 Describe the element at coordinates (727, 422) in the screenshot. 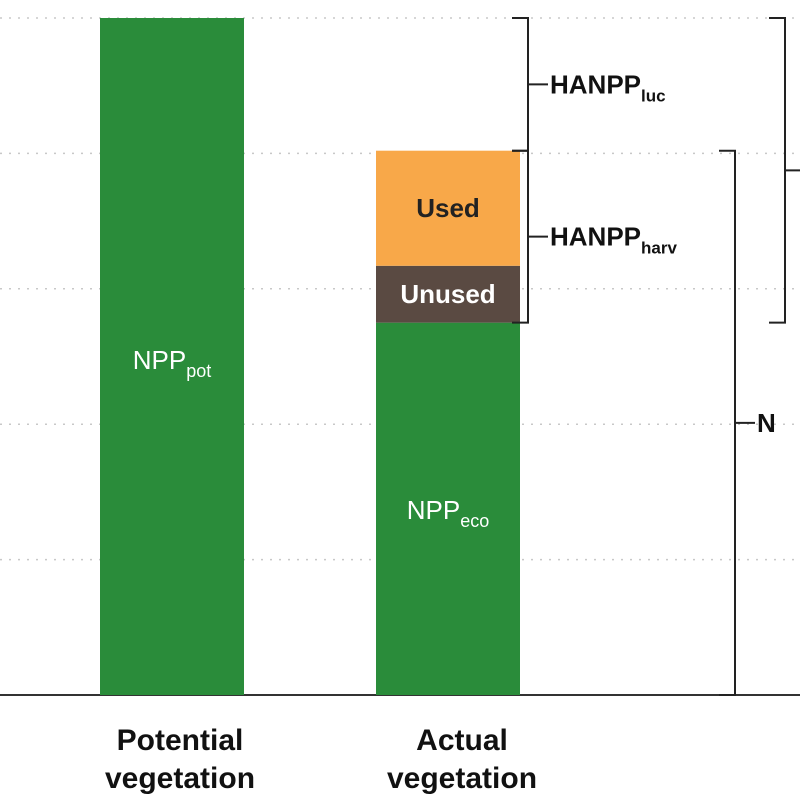

I see `bracket-npp_act` at that location.